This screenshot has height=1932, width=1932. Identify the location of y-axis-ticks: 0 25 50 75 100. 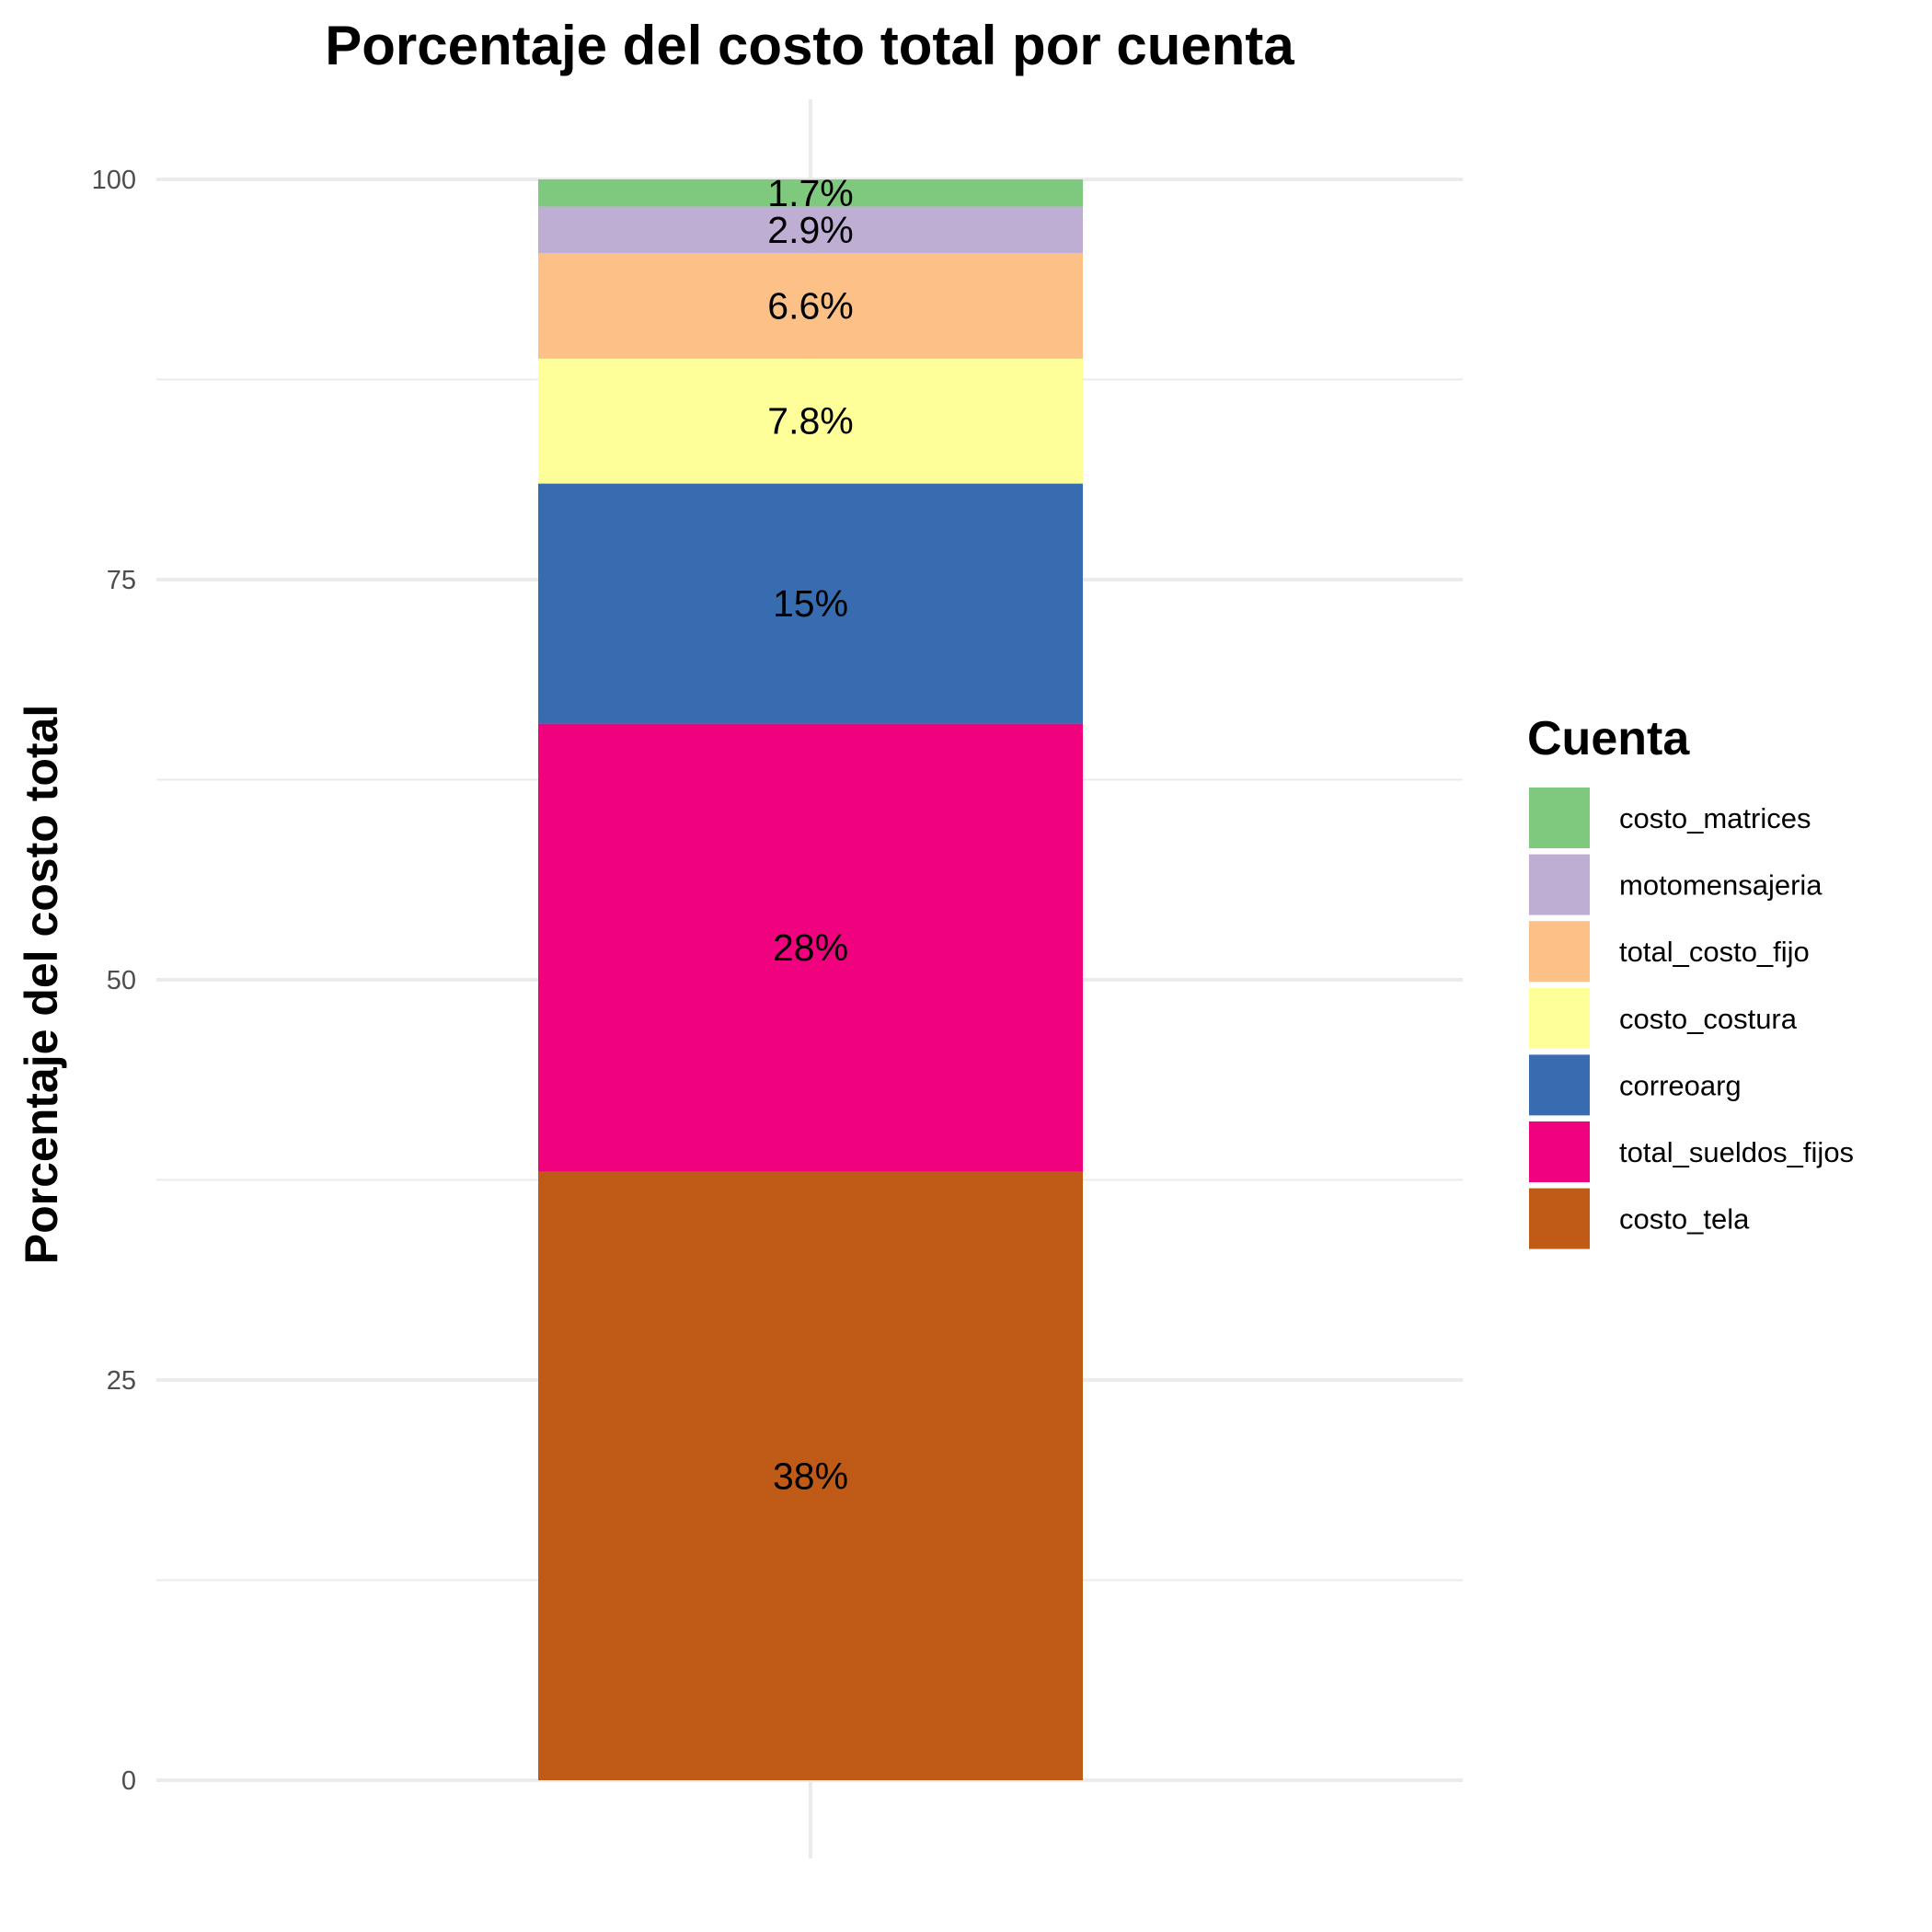
(114, 981).